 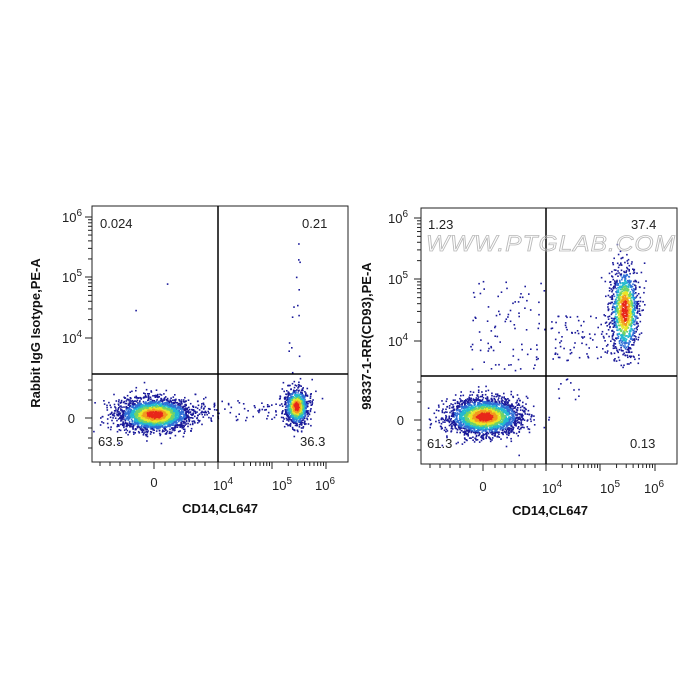 I want to click on y-tick-label: 104, so click(x=72, y=337).